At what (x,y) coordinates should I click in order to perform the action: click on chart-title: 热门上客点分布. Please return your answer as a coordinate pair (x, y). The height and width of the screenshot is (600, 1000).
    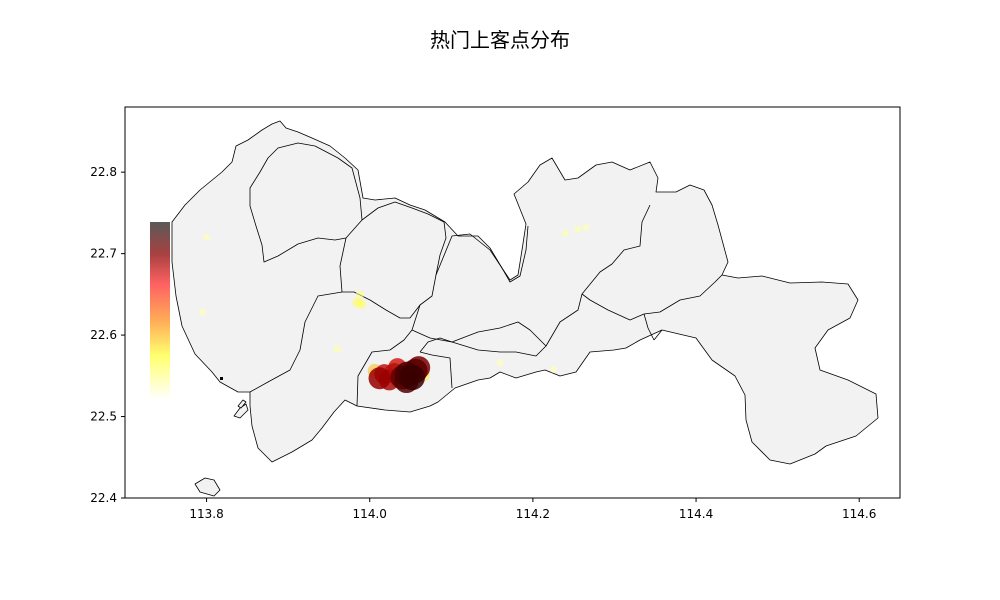
    Looking at the image, I should click on (500, 40).